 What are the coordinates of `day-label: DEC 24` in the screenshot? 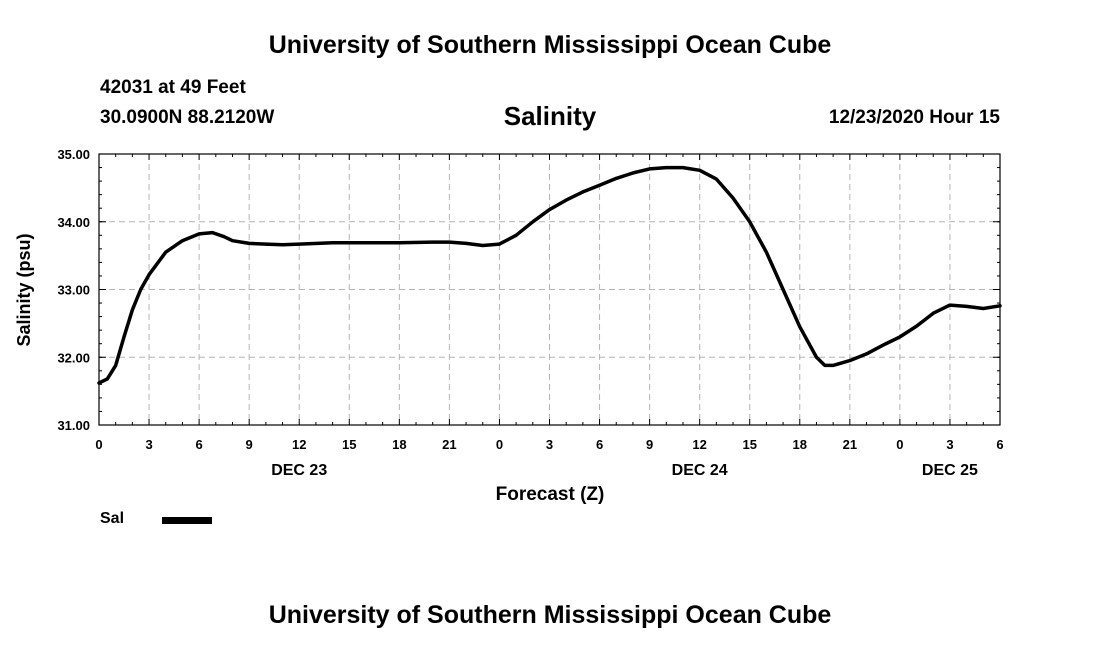 It's located at (700, 470).